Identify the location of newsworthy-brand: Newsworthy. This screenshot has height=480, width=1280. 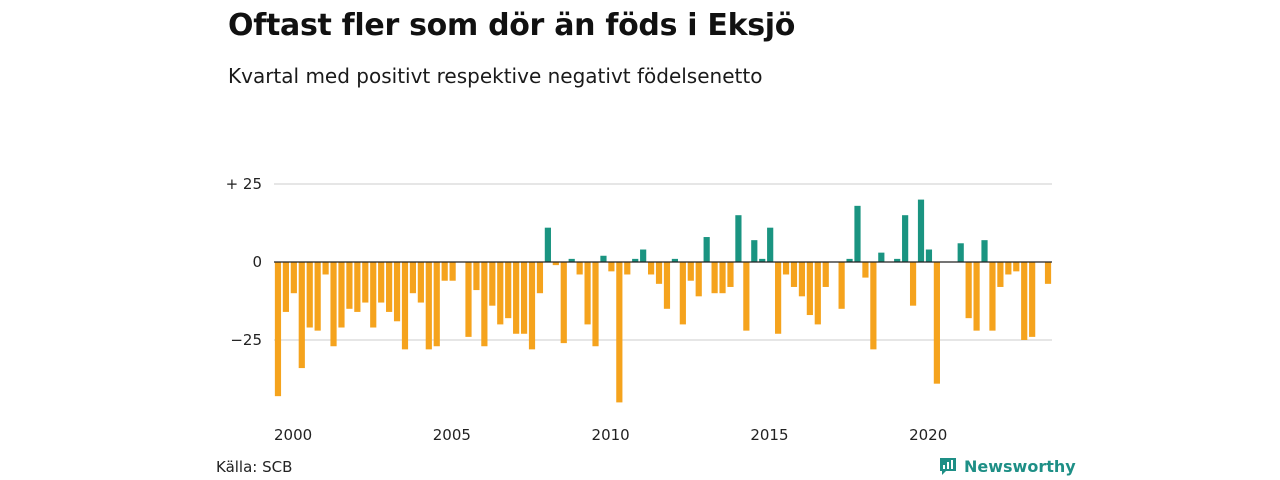
(1007, 466).